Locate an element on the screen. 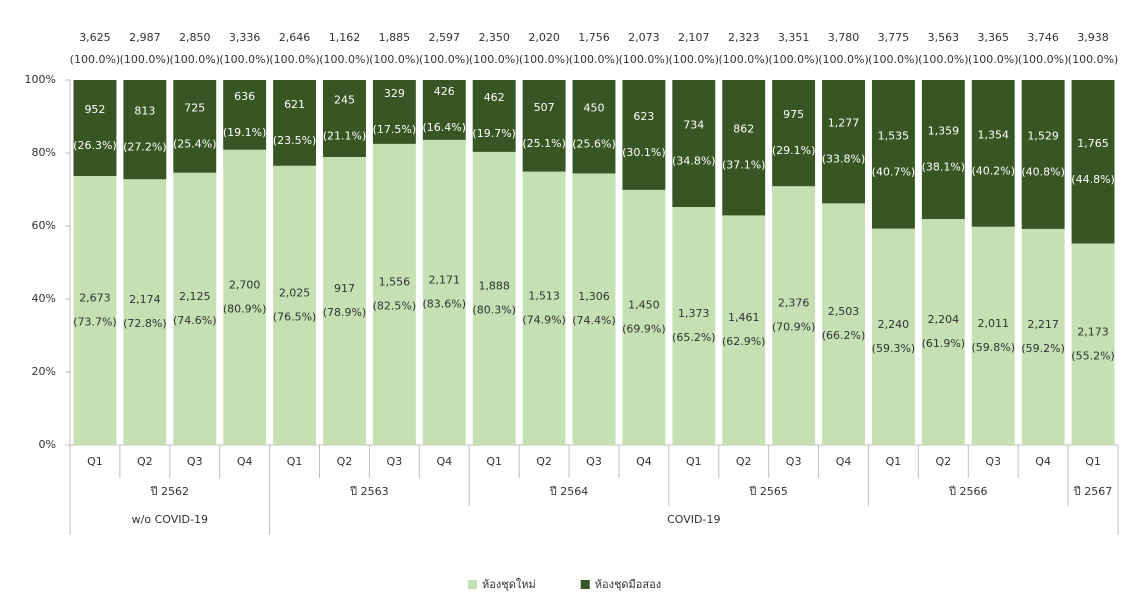  year-label: ปี 2567 is located at coordinates (1093, 491).